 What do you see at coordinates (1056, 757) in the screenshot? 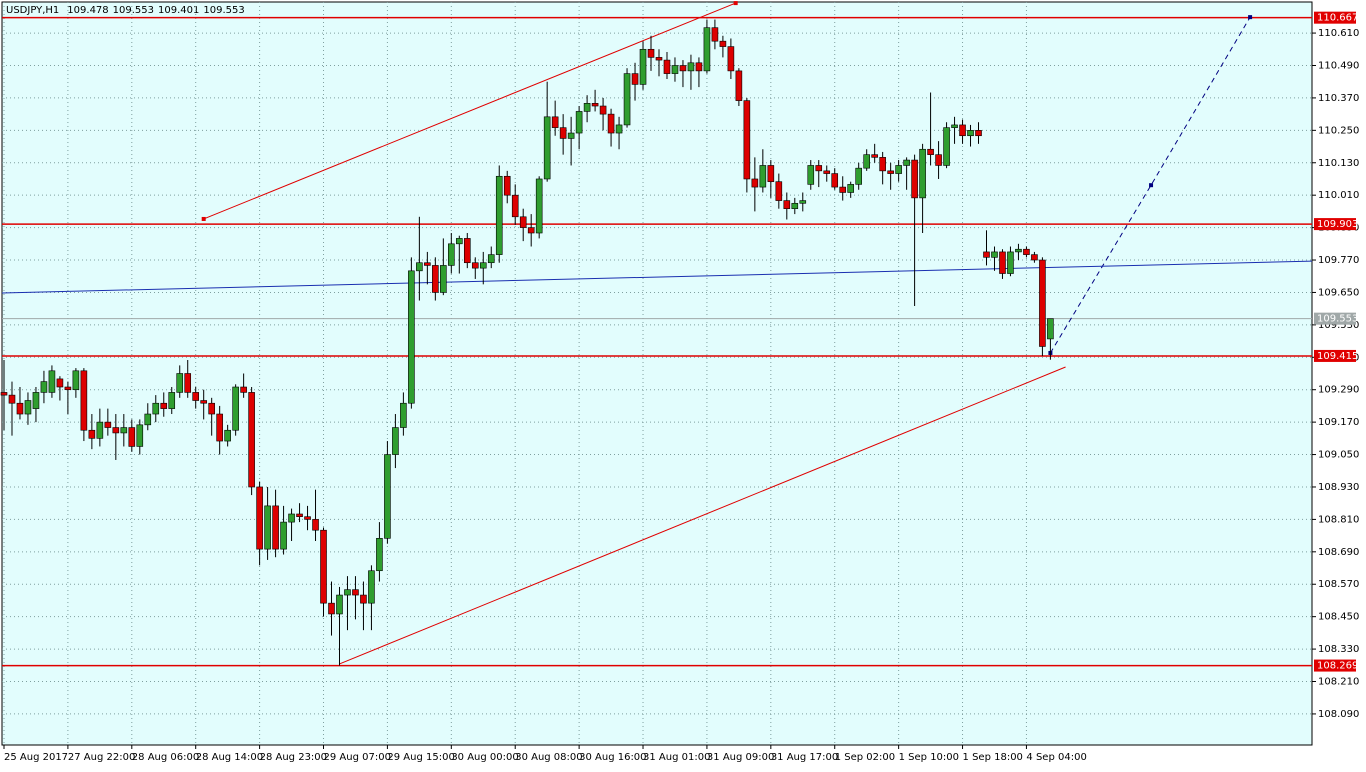
I see `x-tick-label: 4 Sep 04:00` at bounding box center [1056, 757].